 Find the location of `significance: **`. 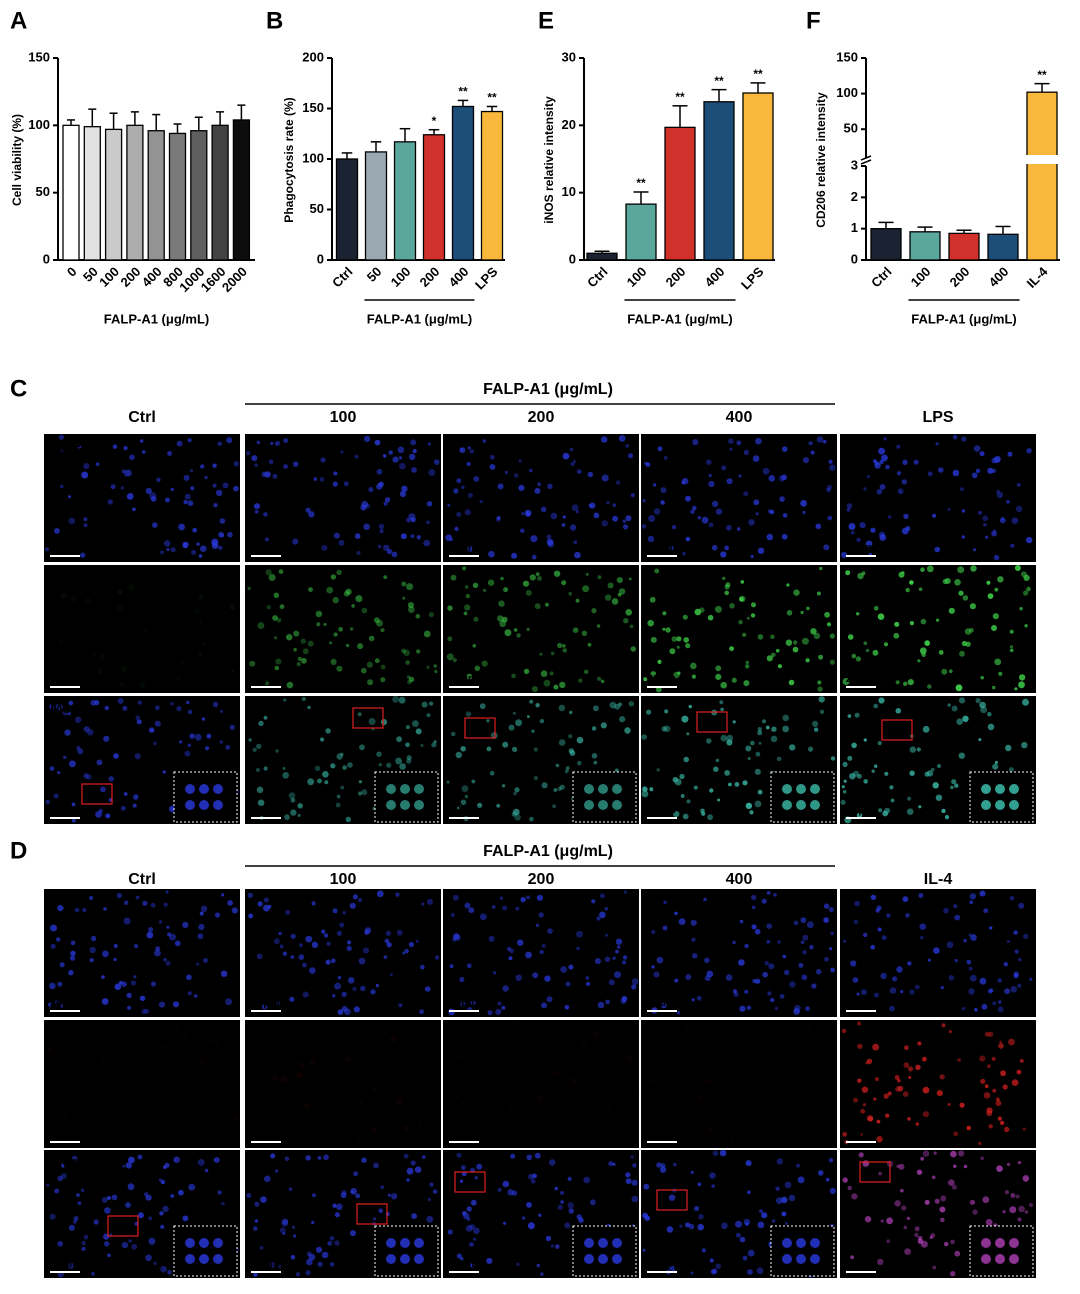

significance: ** is located at coordinates (758, 74).